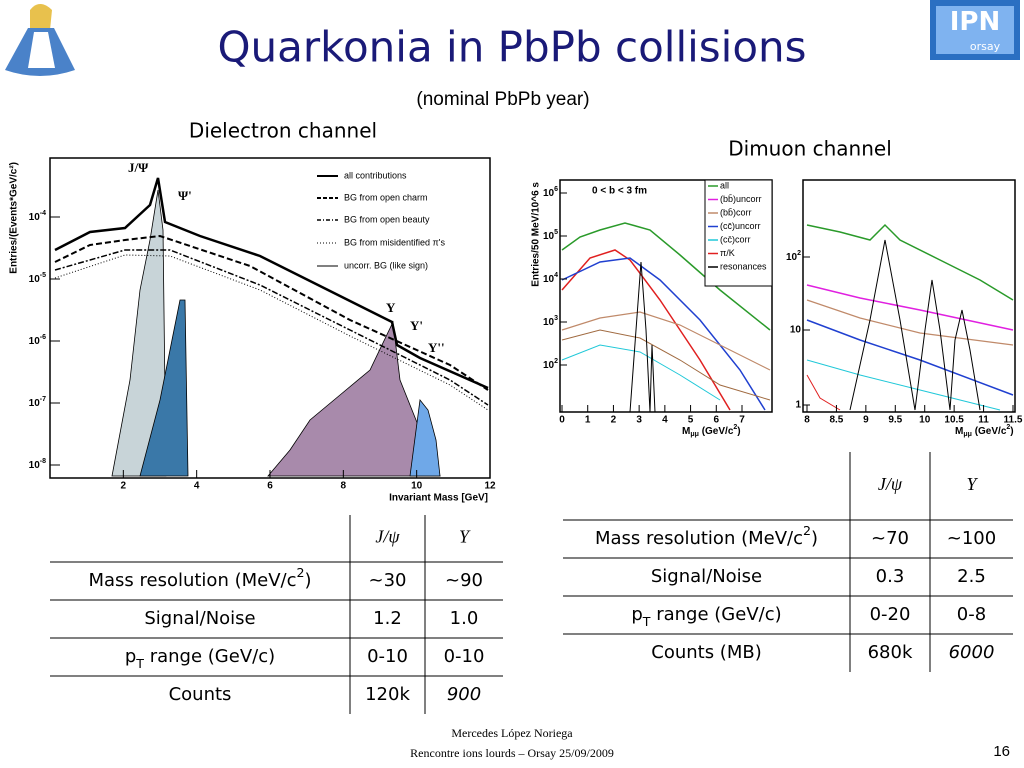 The height and width of the screenshot is (768, 1024). I want to click on legend-entry: uncorr. BG (like sign), so click(386, 265).